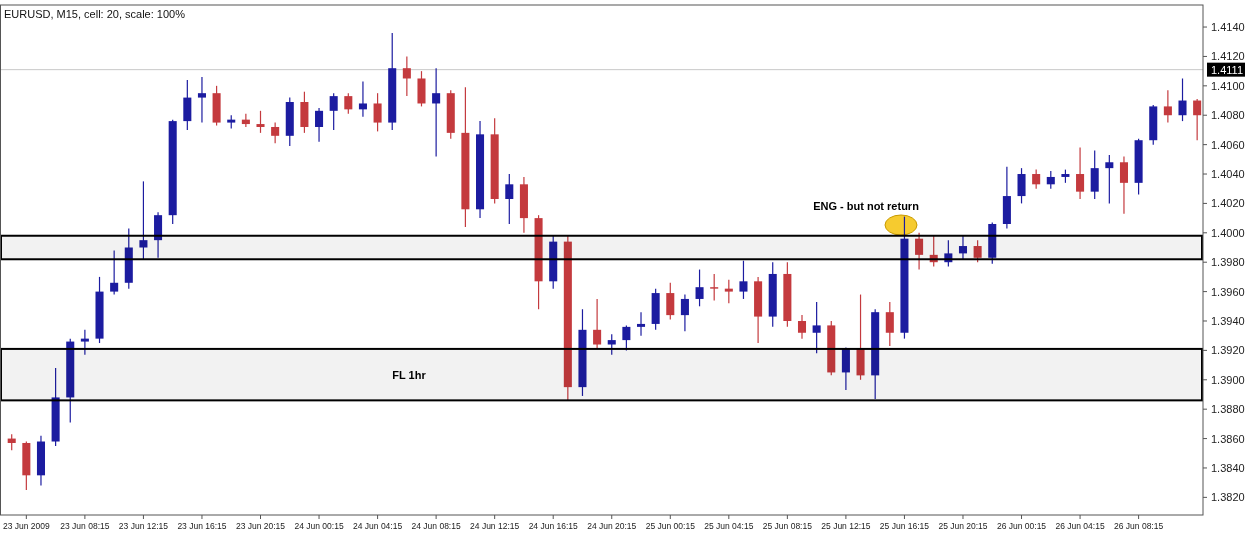  What do you see at coordinates (1228, 144) in the screenshot?
I see `y-tick-label: 1.4060` at bounding box center [1228, 144].